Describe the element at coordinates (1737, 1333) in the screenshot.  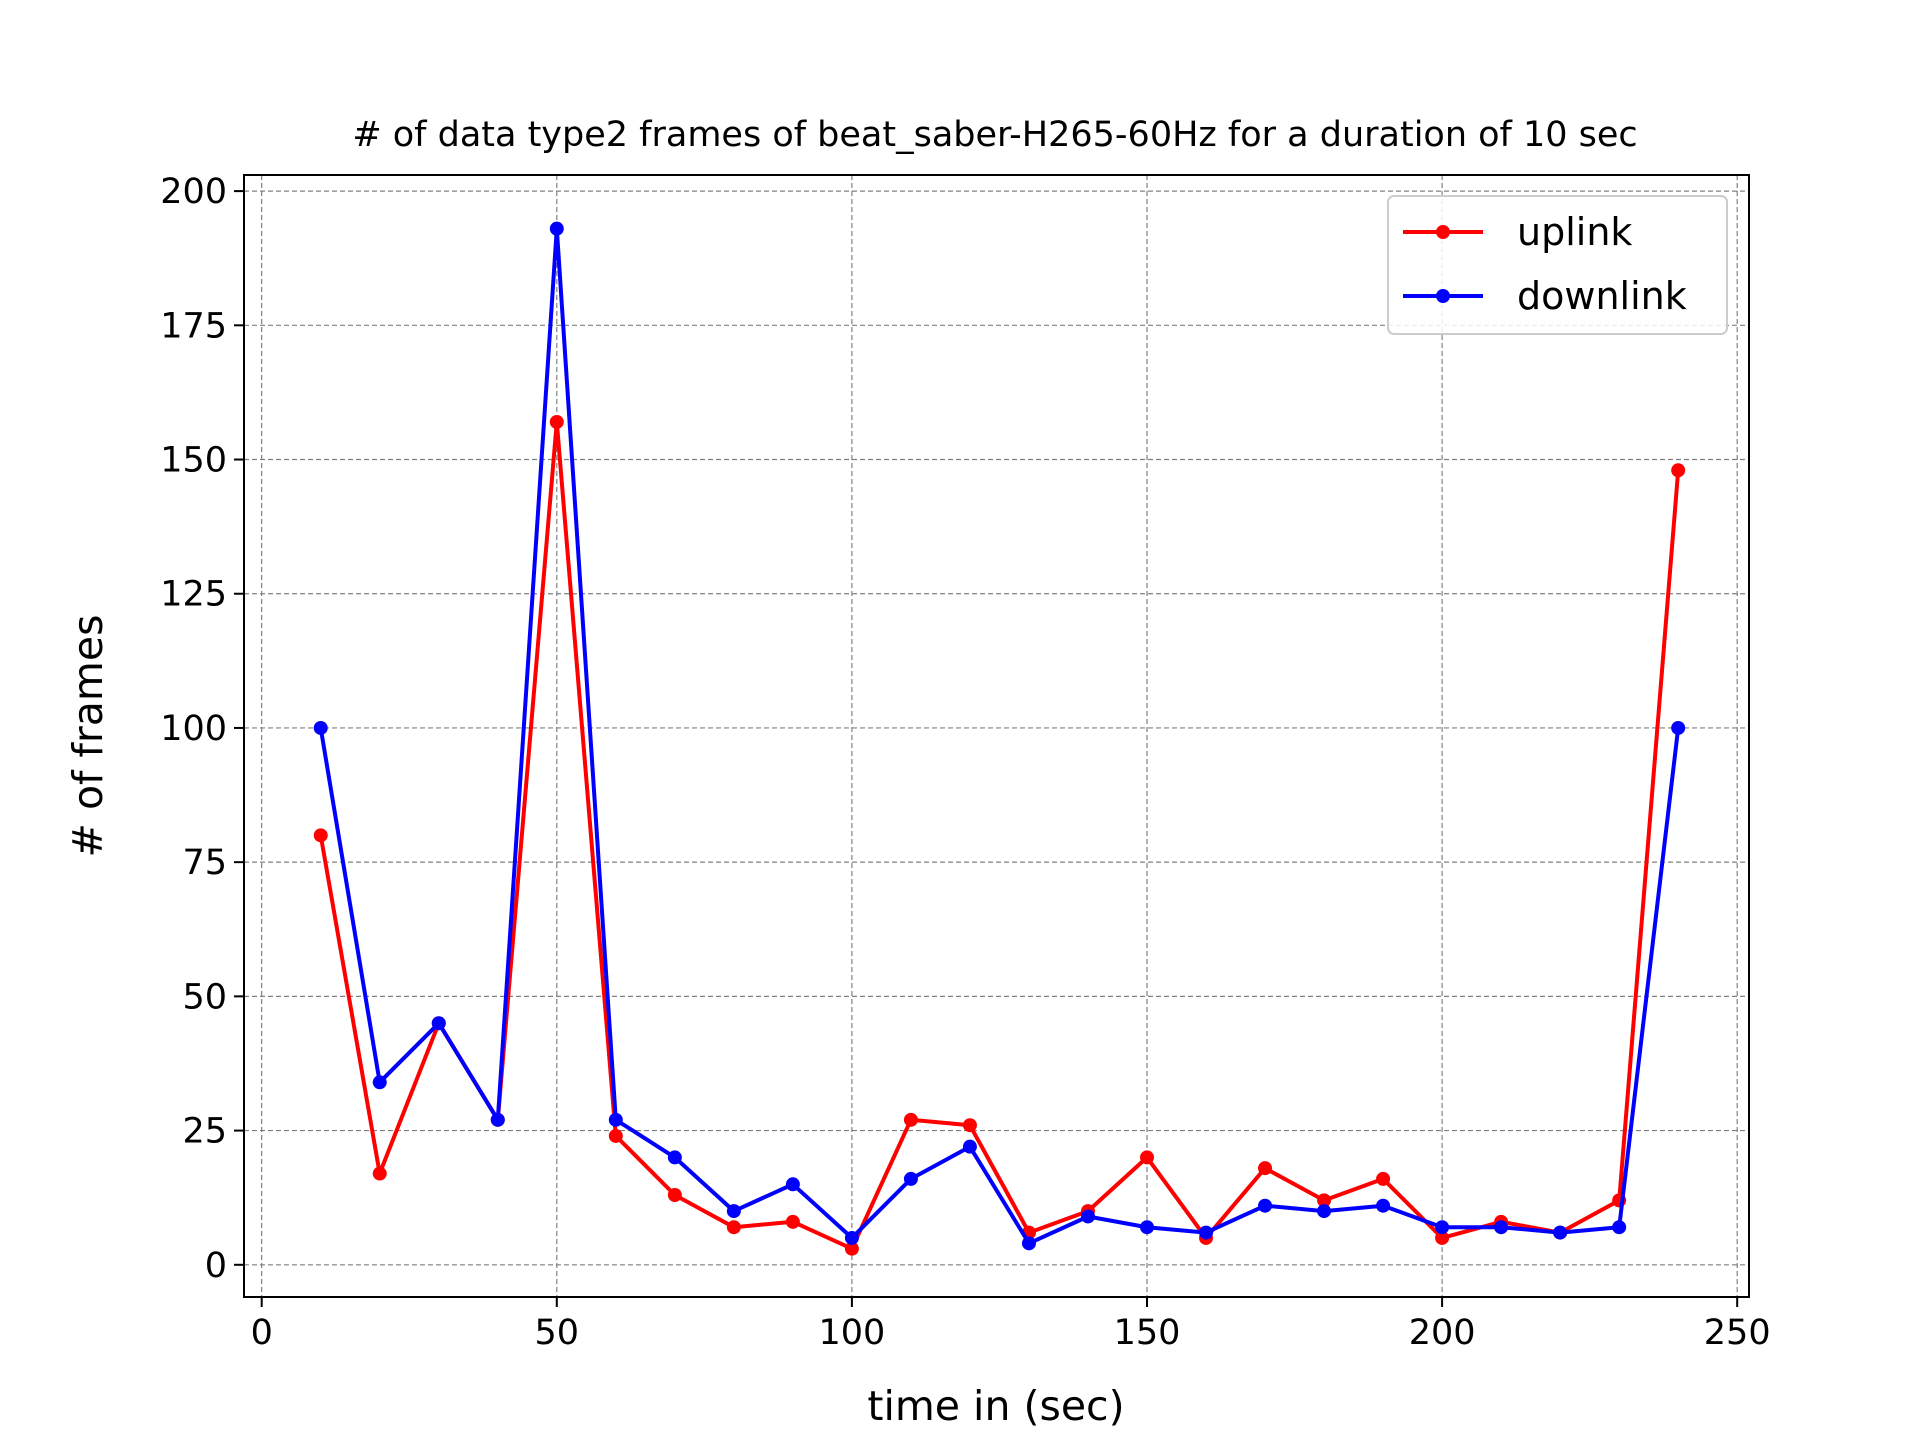
I see `x-tick-label: 250` at that location.